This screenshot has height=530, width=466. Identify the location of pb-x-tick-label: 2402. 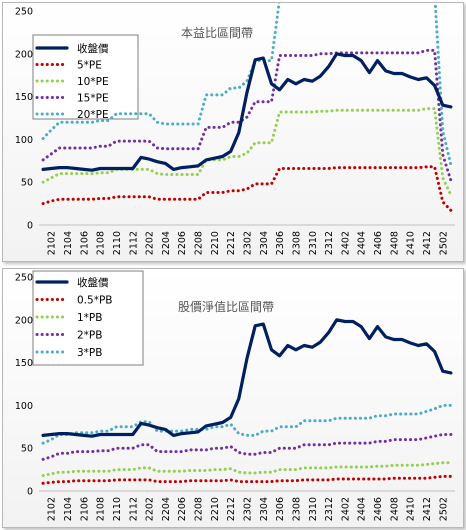
(345, 509).